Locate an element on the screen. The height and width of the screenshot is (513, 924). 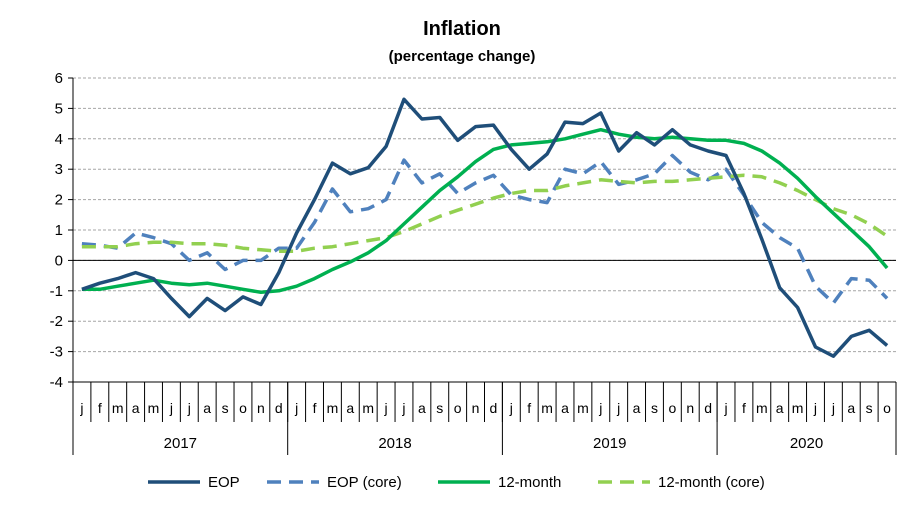
year-label: 2019 is located at coordinates (609, 443).